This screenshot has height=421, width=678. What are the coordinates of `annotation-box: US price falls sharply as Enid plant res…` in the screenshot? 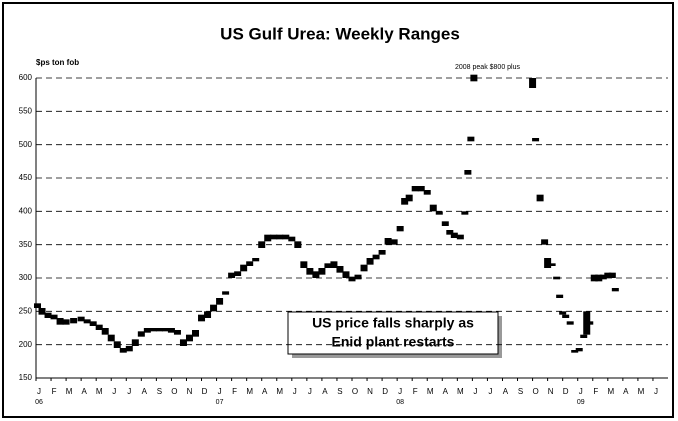 It's located at (394, 334).